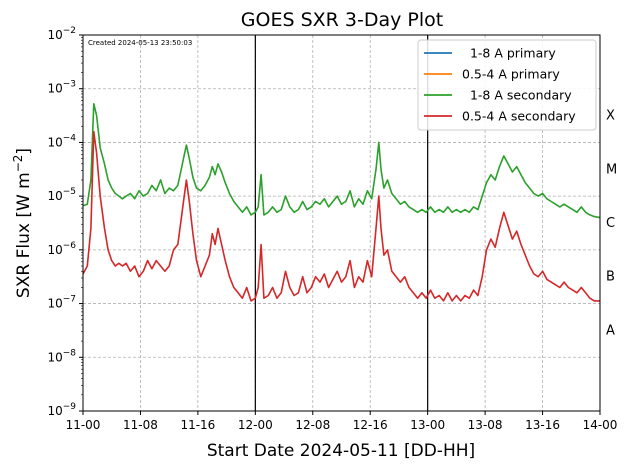 The width and height of the screenshot is (630, 469). I want to click on y-axis-label: SXR Flux [W m−2], so click(22, 223).